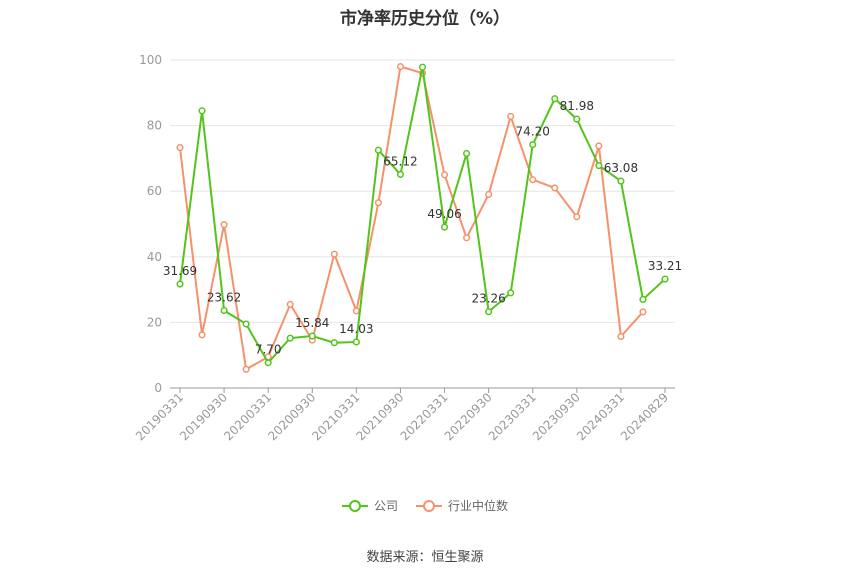 This screenshot has width=850, height=575. I want to click on legend-item-company: 公司, so click(369, 505).